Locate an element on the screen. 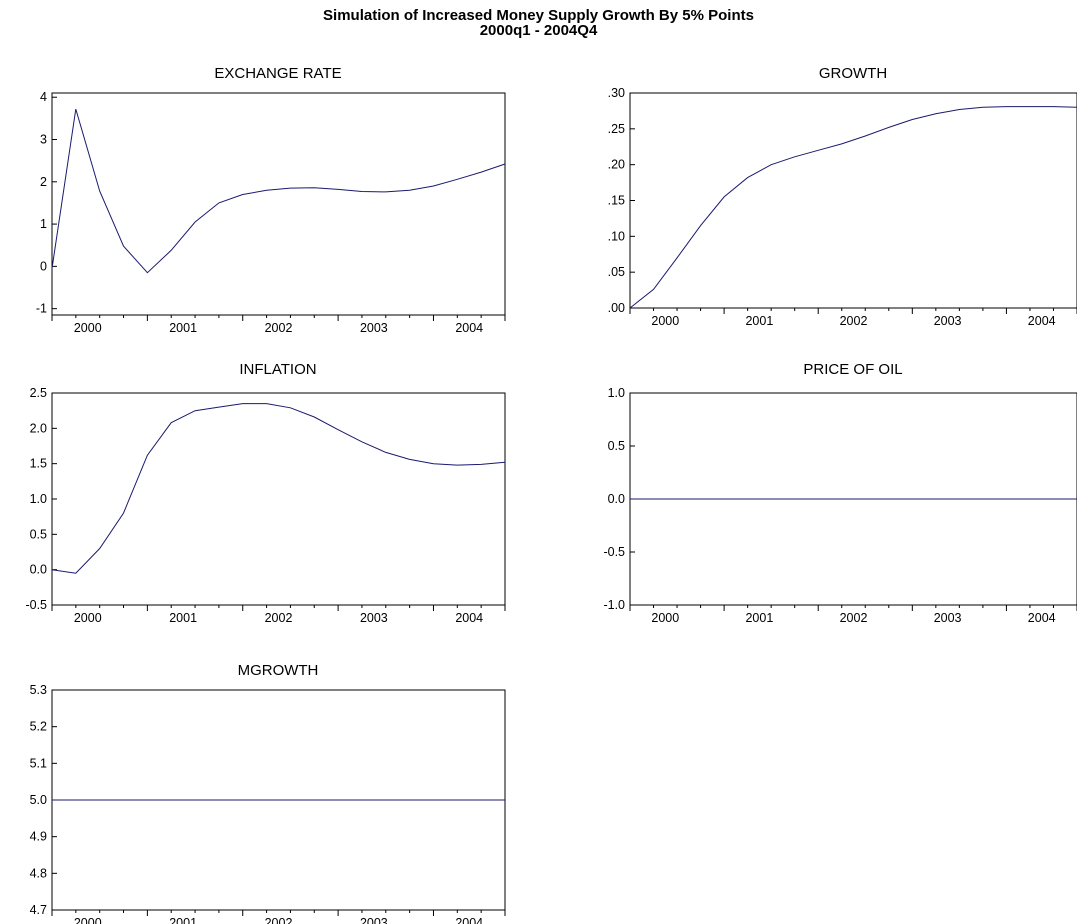 This screenshot has height=924, width=1077. y-tick-label: 4.9 is located at coordinates (38, 837).